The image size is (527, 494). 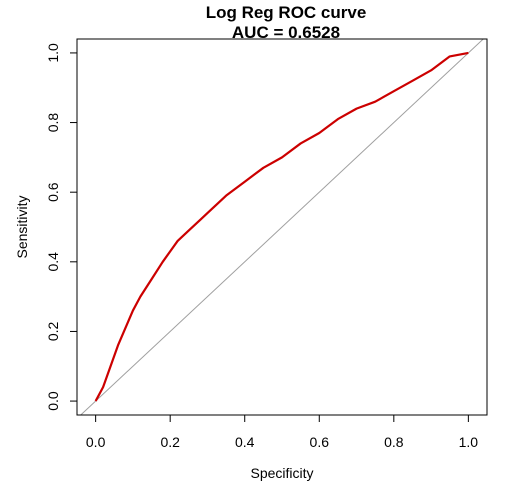 What do you see at coordinates (96, 442) in the screenshot?
I see `x-tick-label: 0.0` at bounding box center [96, 442].